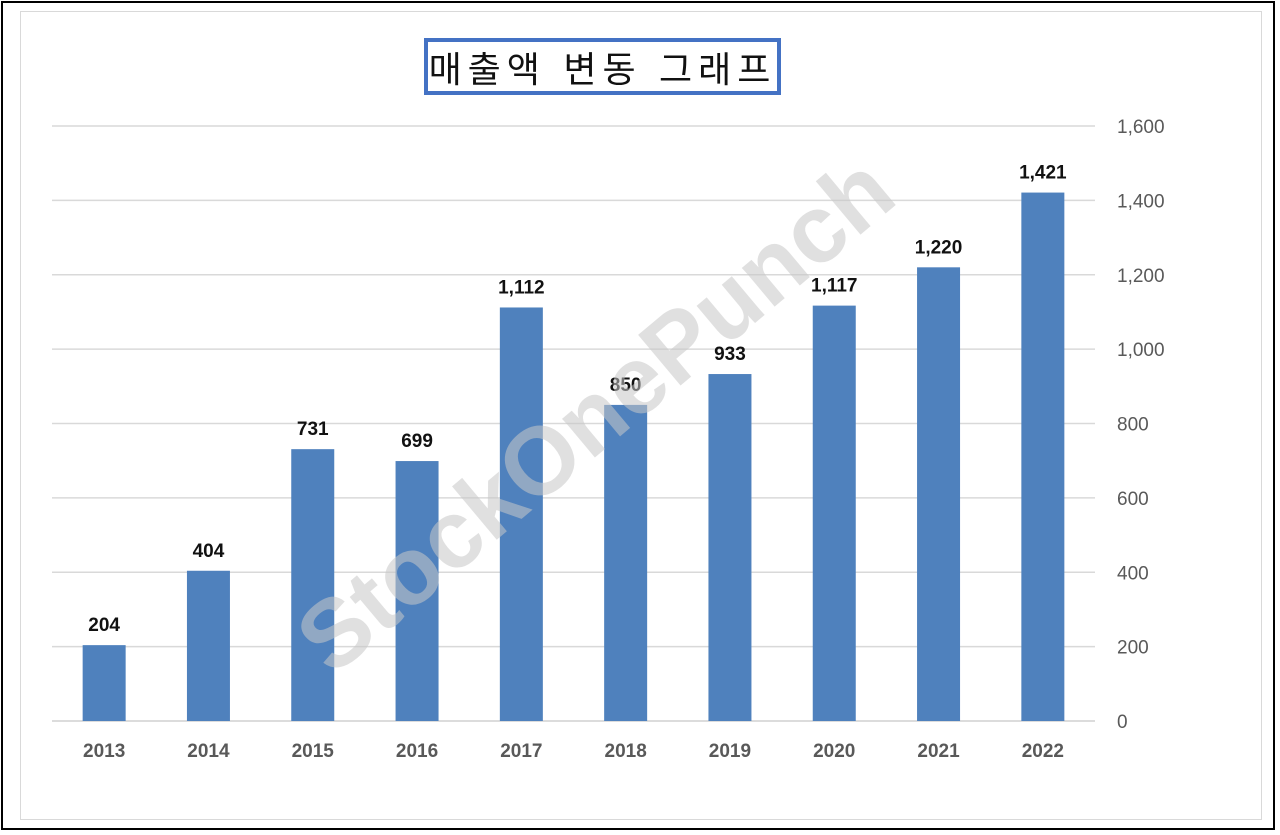 This screenshot has height=835, width=1280. Describe the element at coordinates (730, 751) in the screenshot. I see `x-tick-label: 2019` at that location.